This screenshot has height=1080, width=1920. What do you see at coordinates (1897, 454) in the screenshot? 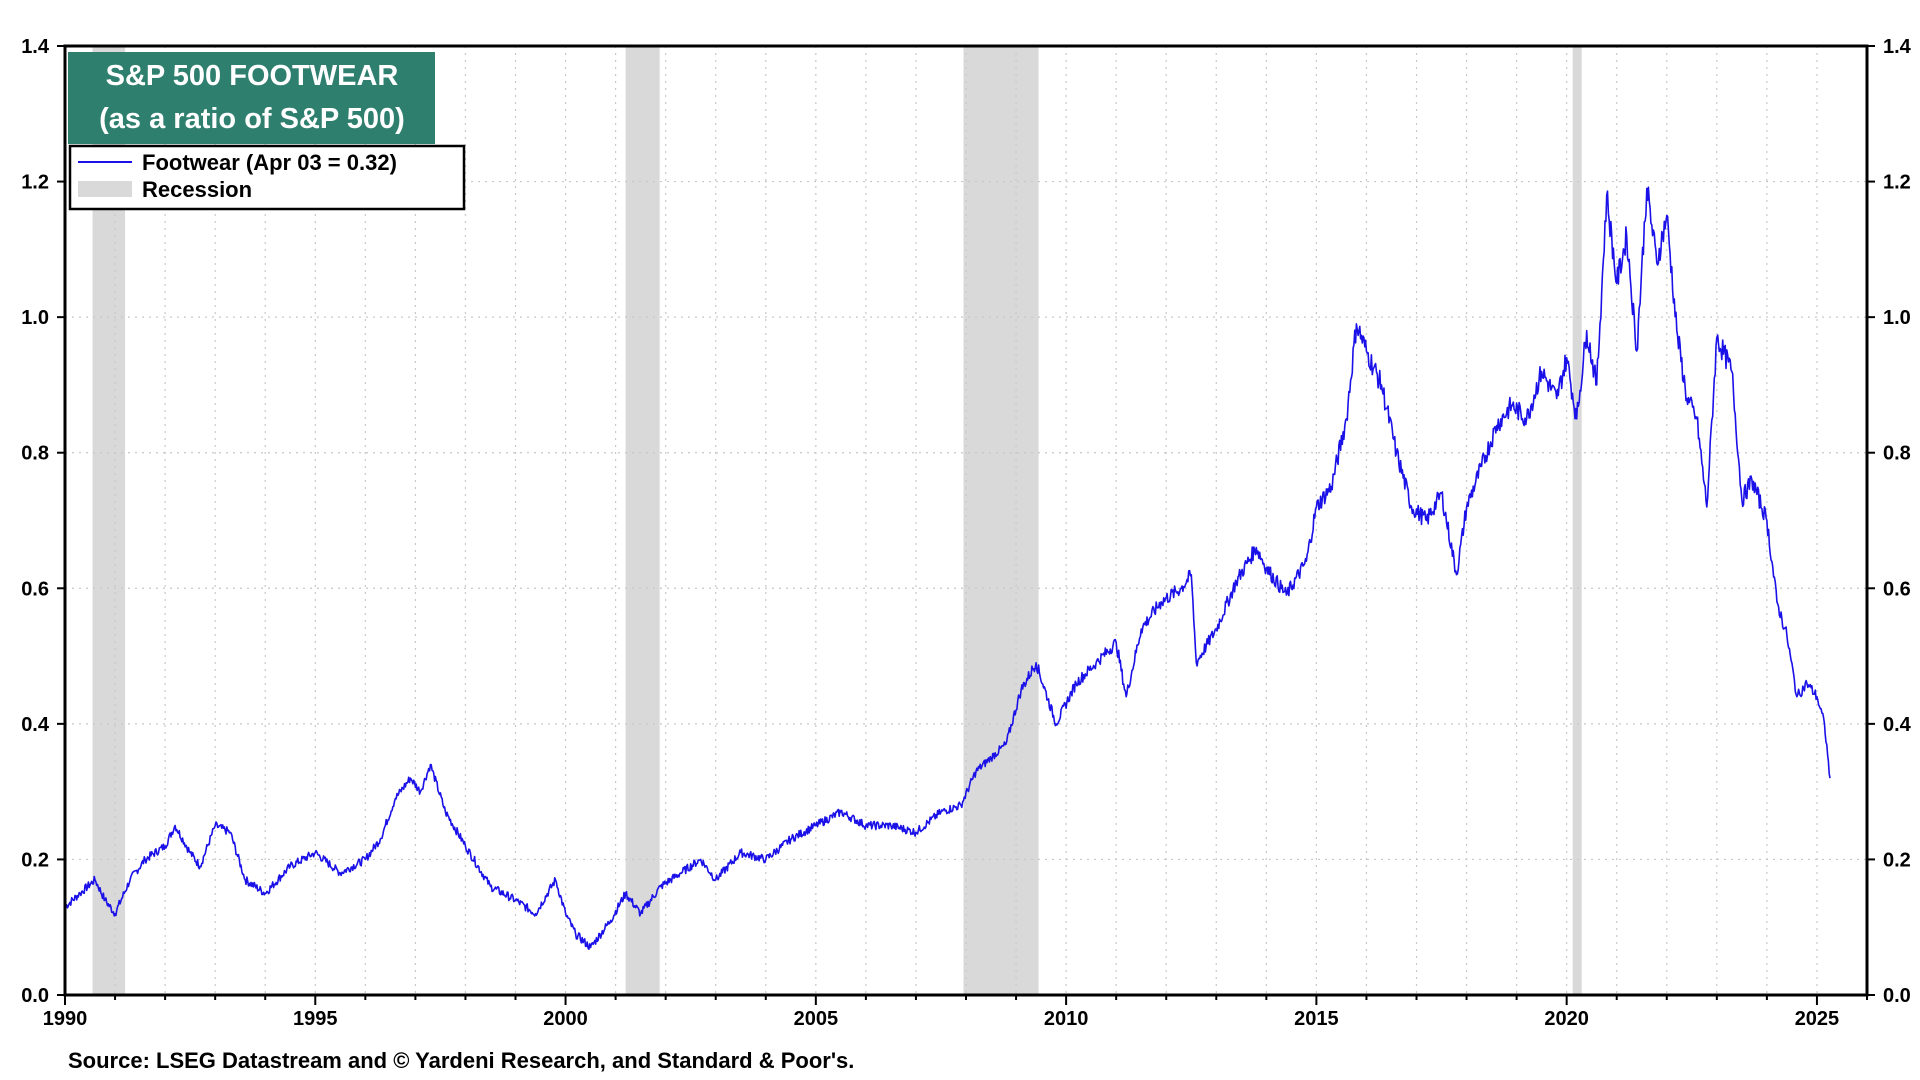
I see `y-tick-label-right: 0.8` at bounding box center [1897, 454].